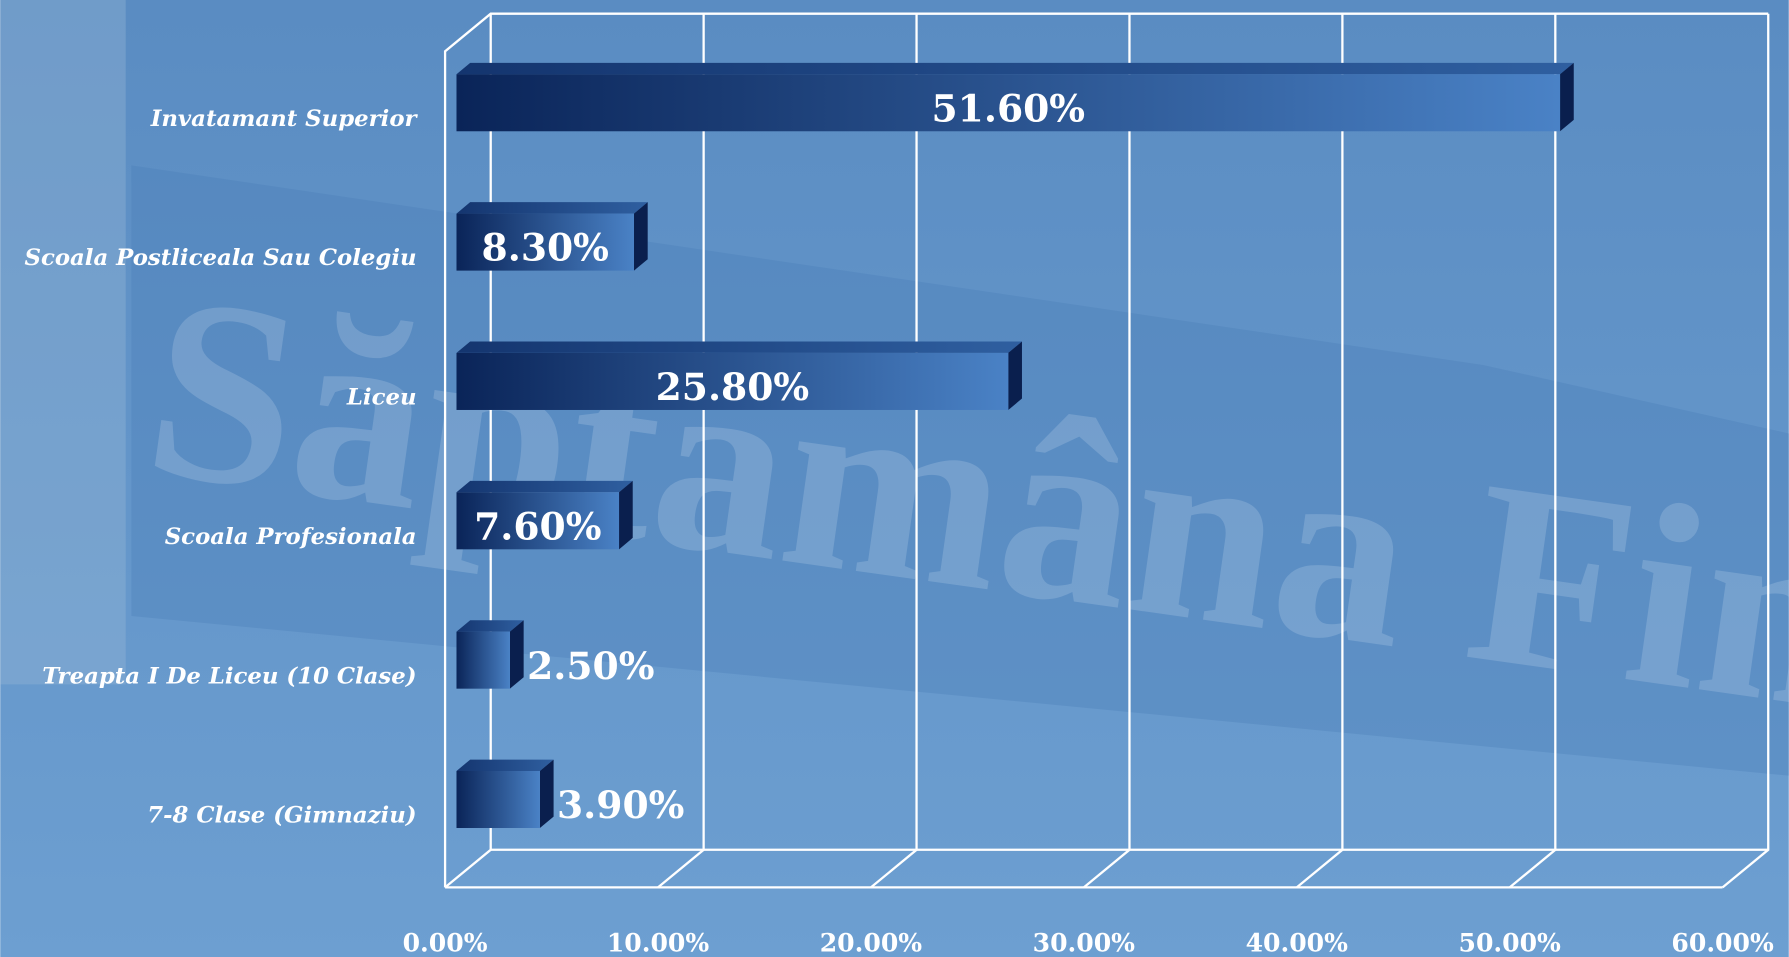 This screenshot has width=1789, height=957. Describe the element at coordinates (281, 816) in the screenshot. I see `category-label: 7-8 Clase (Gimnaziu)` at that location.